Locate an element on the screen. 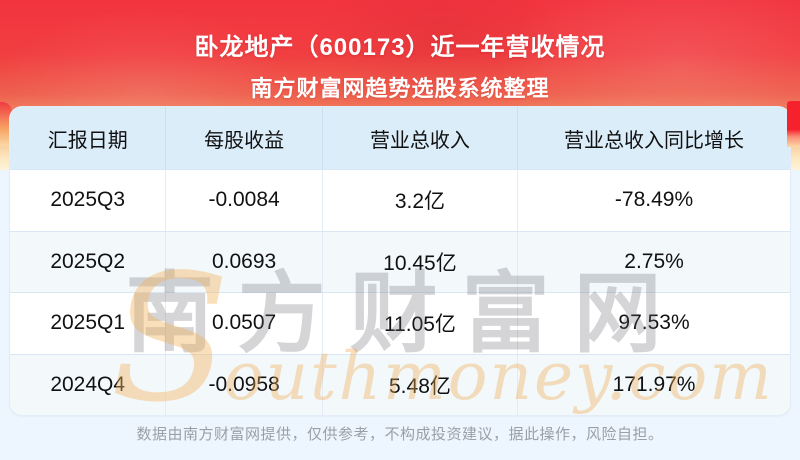 Image resolution: width=800 pixels, height=460 pixels. cell-revenue-yoy-growth: 2.75% is located at coordinates (653, 261).